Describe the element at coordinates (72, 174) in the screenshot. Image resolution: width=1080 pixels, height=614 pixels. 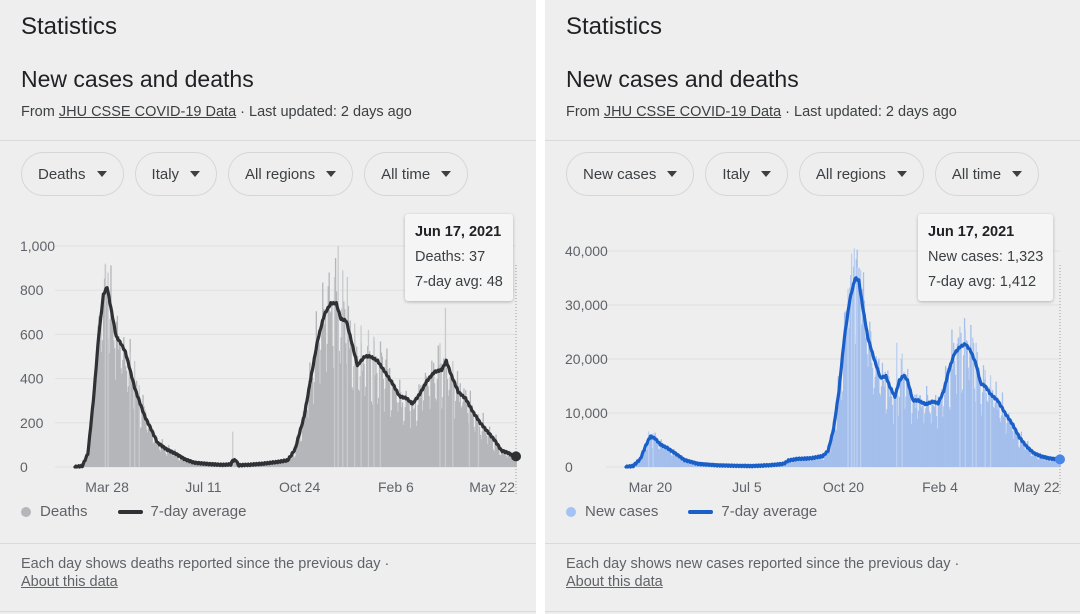
I see `filter-dropdown-deaths: Deaths` at that location.